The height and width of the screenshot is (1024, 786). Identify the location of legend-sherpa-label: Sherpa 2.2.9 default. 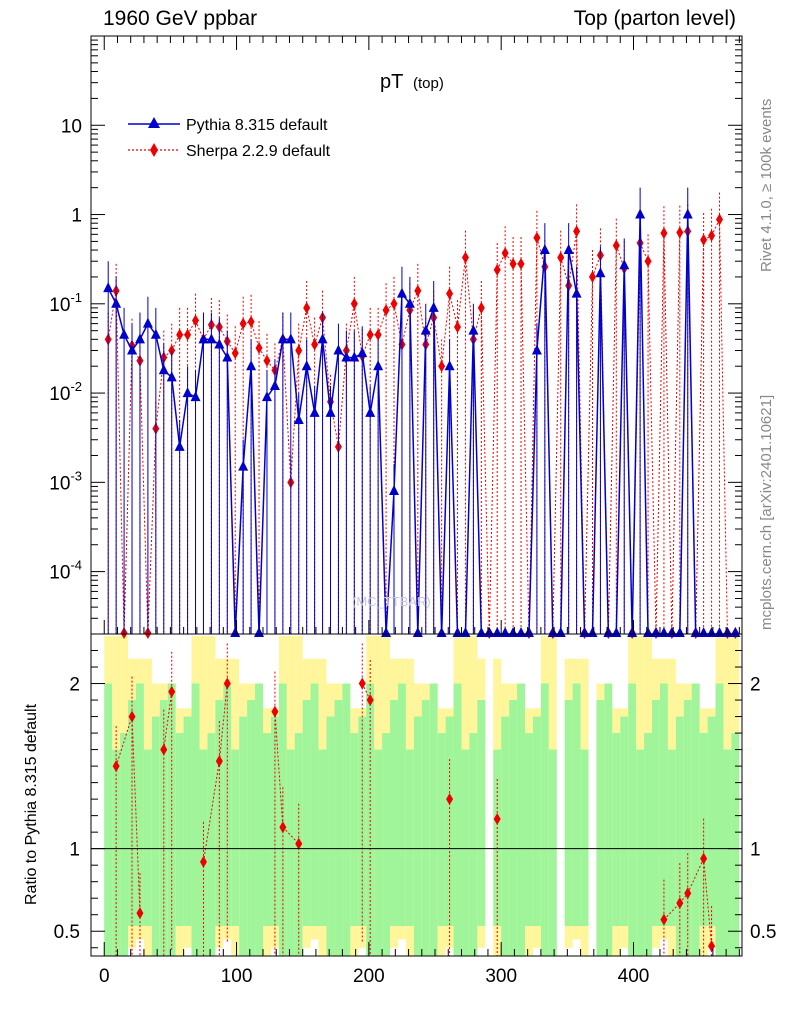
(258, 151).